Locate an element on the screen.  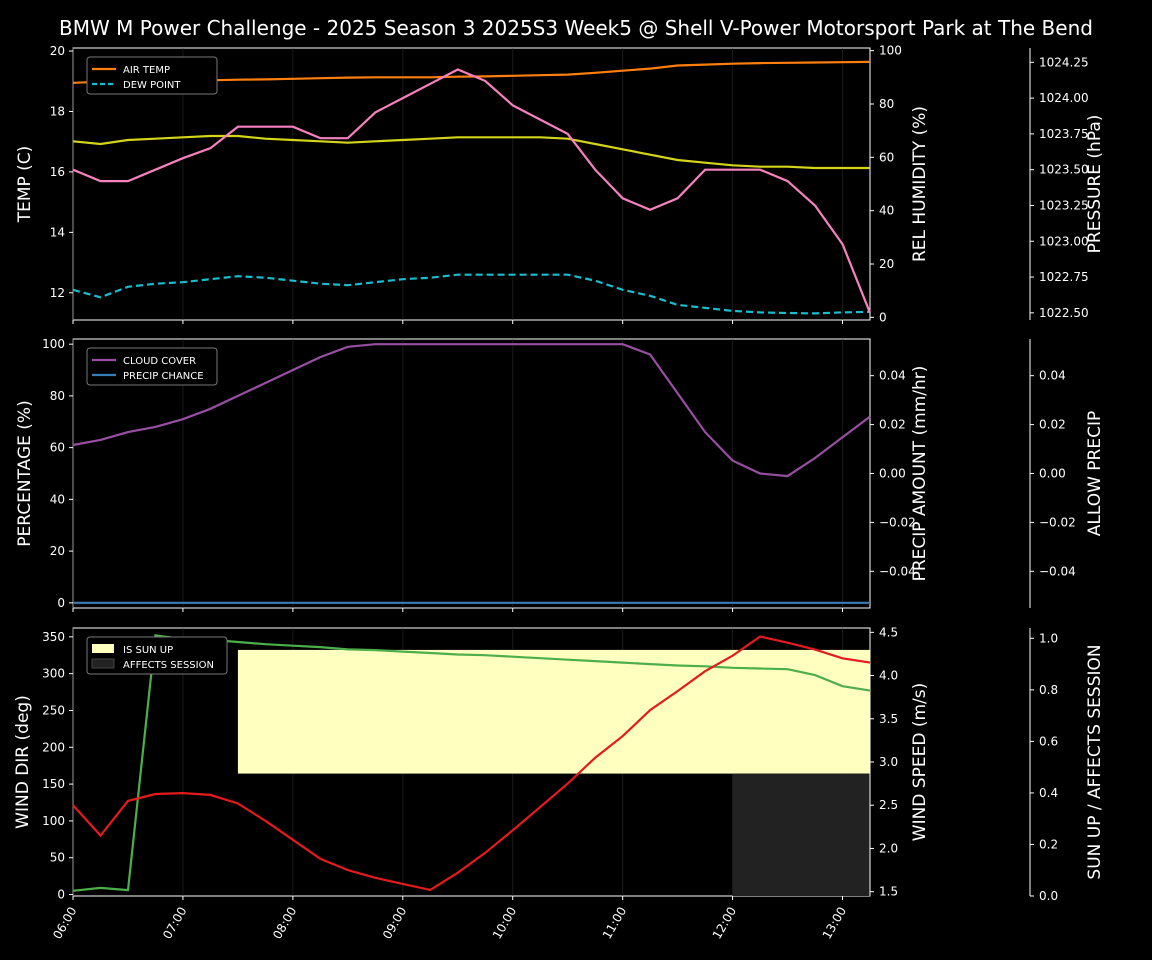
right-tick-label: 1023.25 is located at coordinates (1064, 205).